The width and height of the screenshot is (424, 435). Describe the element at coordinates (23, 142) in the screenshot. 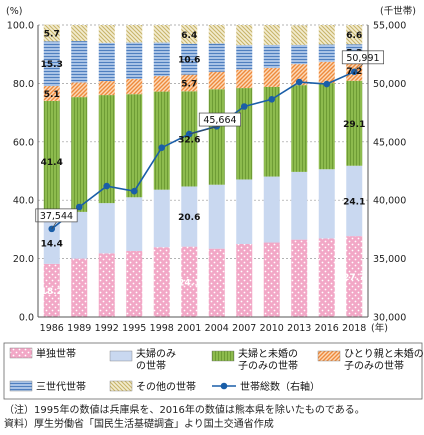

I see `y-tick-label: 60.0` at that location.